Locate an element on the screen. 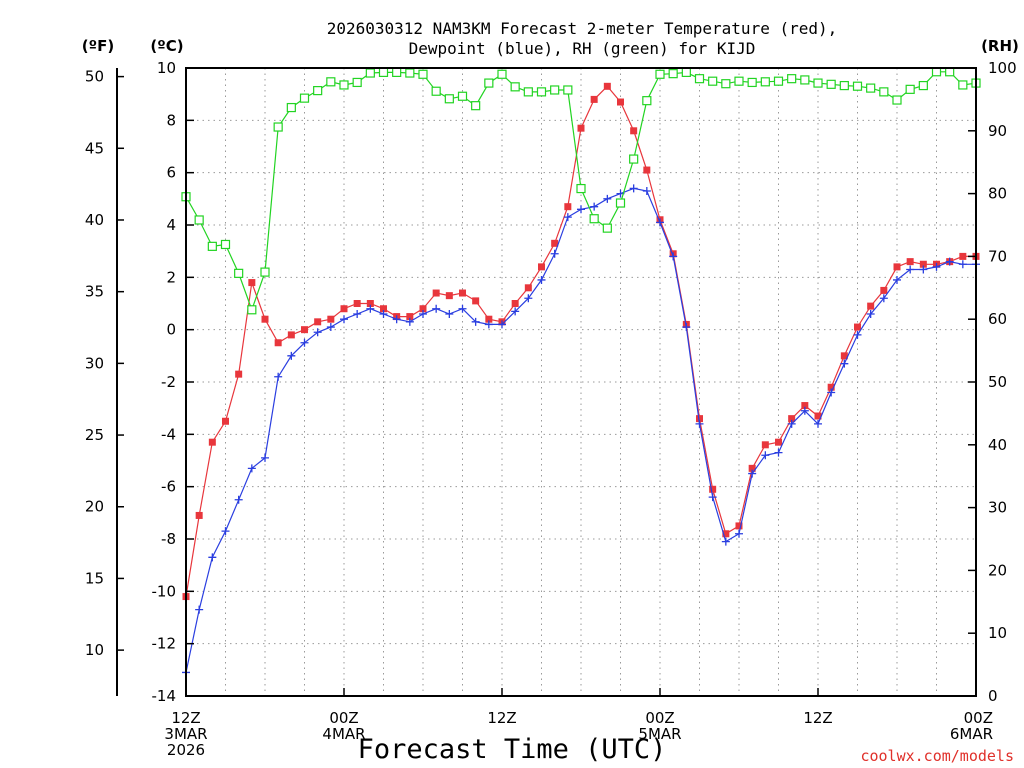 The height and width of the screenshot is (768, 1024). celsius-tick-label: -10 is located at coordinates (164, 591).